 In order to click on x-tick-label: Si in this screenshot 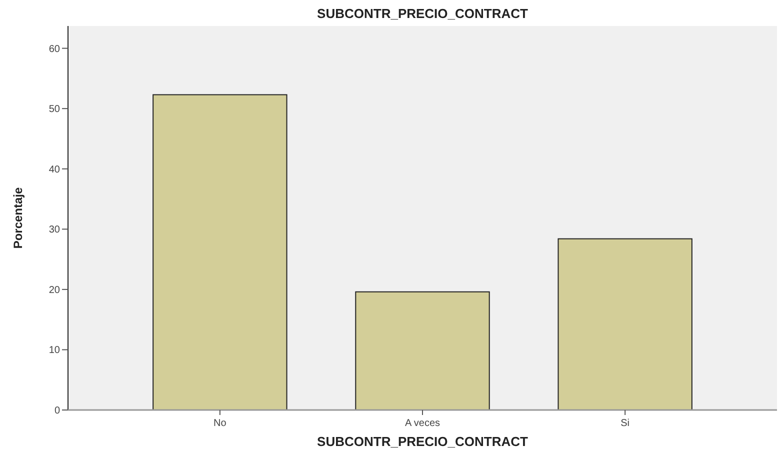, I will do `click(625, 423)`.